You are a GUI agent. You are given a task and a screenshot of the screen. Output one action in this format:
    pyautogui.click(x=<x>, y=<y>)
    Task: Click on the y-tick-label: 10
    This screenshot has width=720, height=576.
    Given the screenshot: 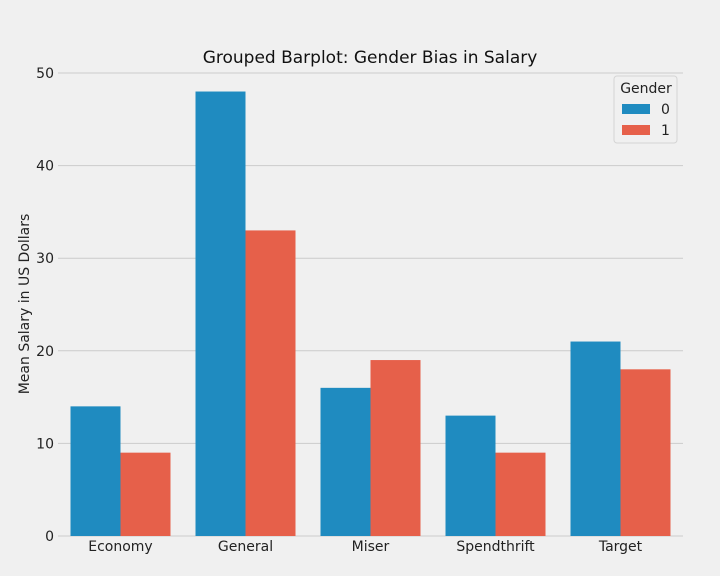 What is the action you would take?
    pyautogui.click(x=45, y=444)
    